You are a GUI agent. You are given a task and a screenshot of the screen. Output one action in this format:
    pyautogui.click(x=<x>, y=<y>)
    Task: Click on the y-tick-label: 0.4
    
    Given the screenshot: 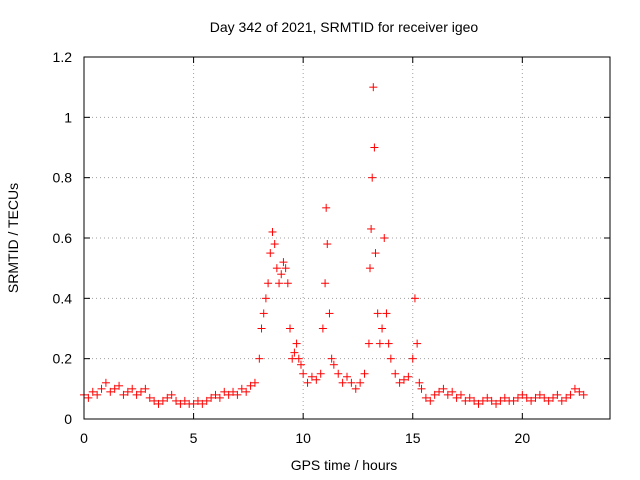 What is the action you would take?
    pyautogui.click(x=63, y=298)
    